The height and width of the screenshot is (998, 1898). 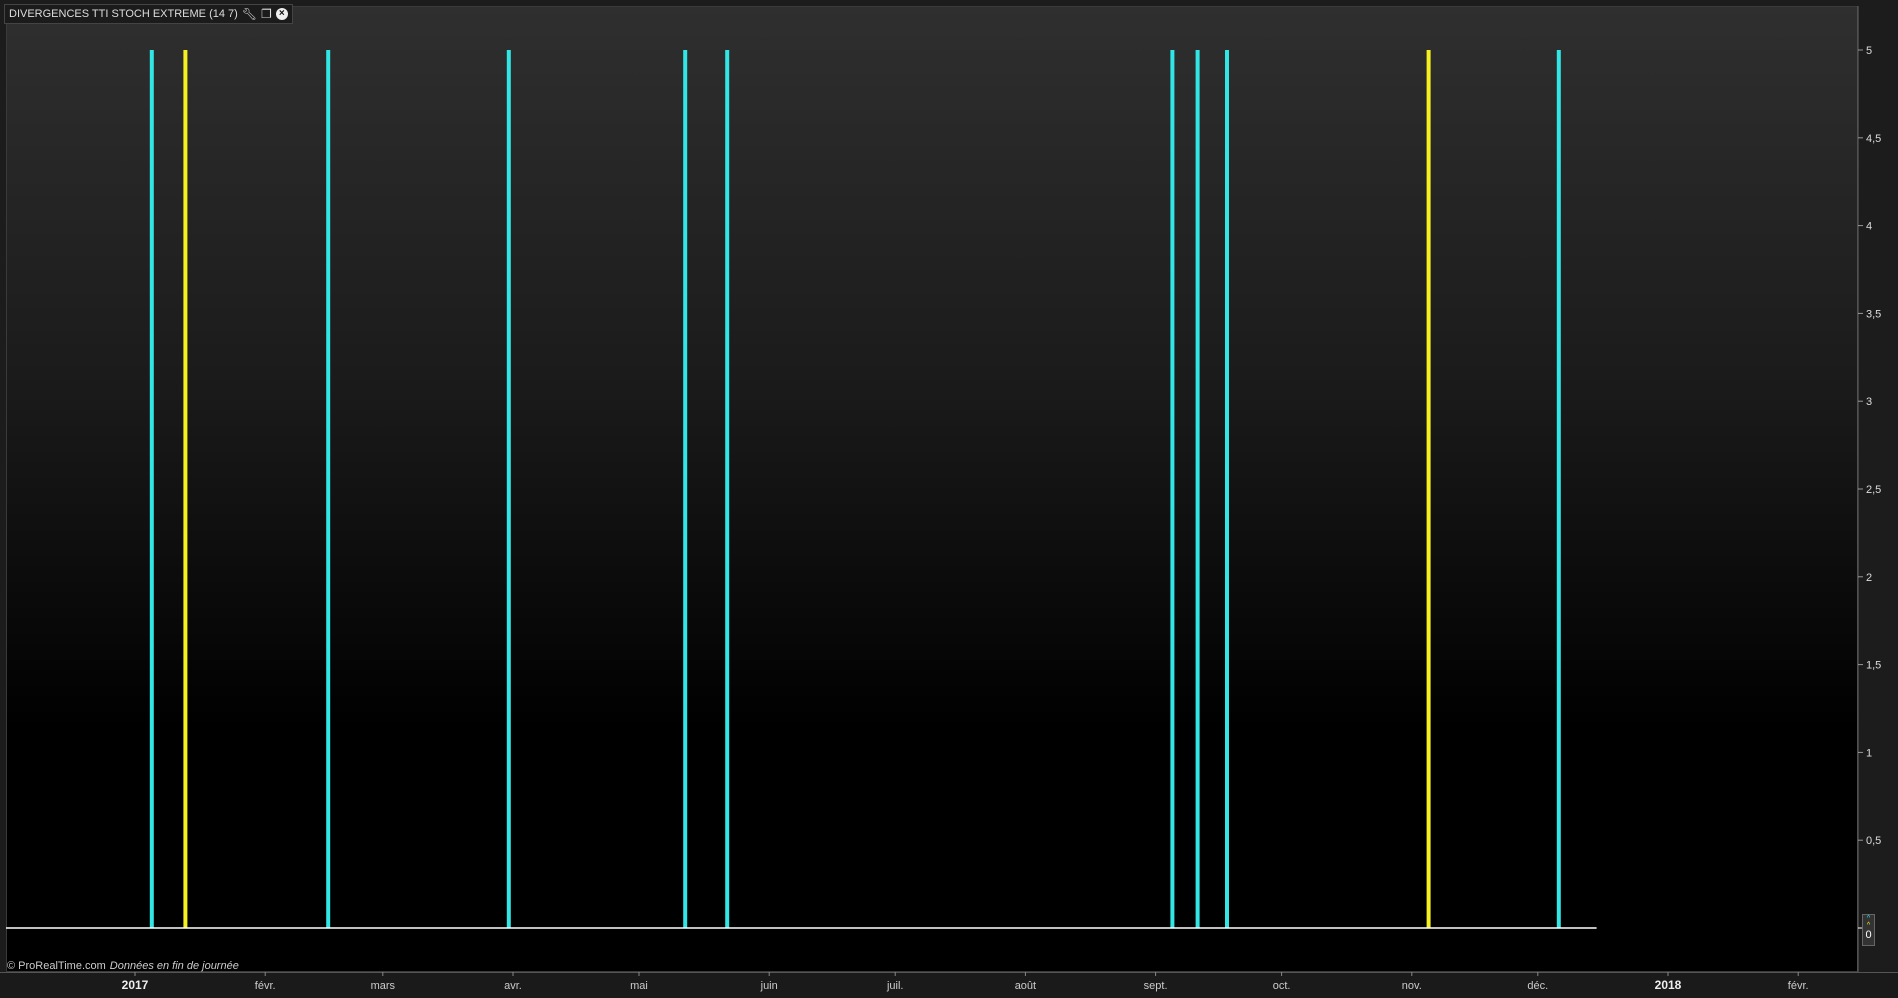 I want to click on x-tick-label: 2018, so click(x=1668, y=985).